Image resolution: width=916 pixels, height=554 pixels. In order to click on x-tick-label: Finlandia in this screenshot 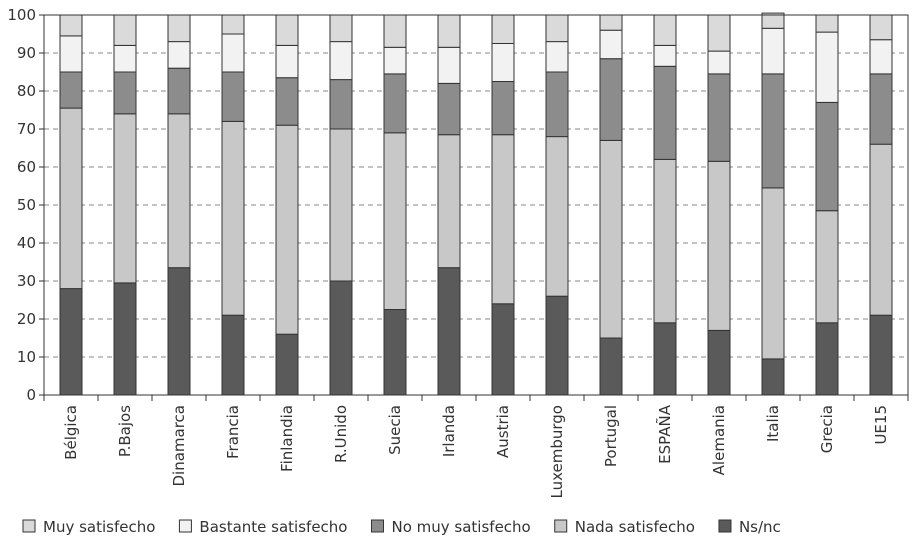, I will do `click(287, 438)`.